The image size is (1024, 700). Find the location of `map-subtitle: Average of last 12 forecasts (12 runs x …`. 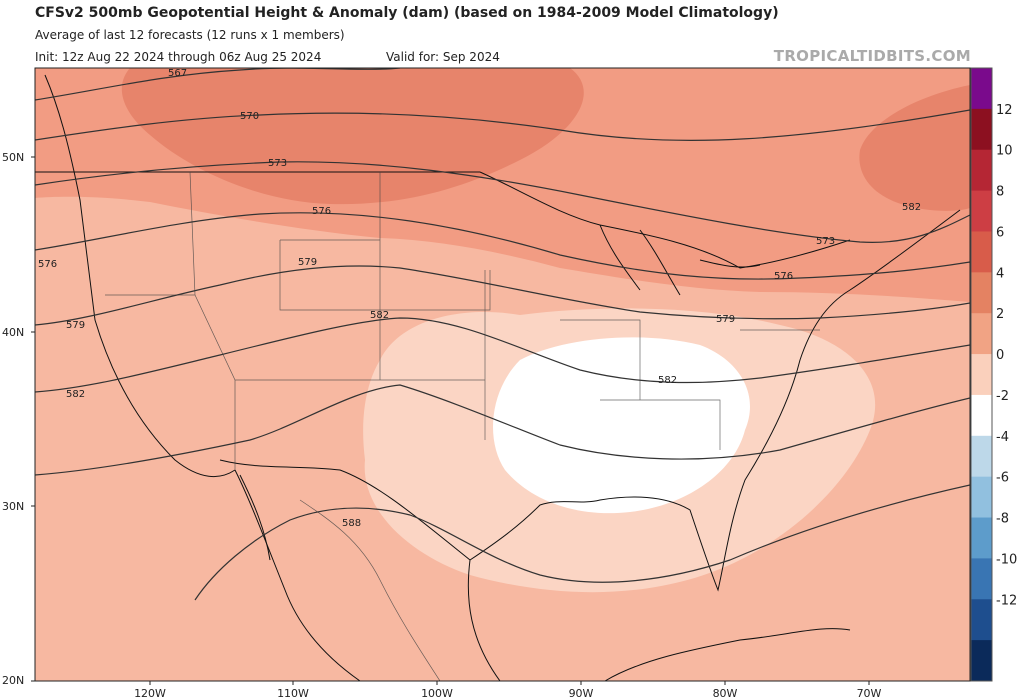

map-subtitle: Average of last 12 forecasts (12 runs x … is located at coordinates (190, 35).